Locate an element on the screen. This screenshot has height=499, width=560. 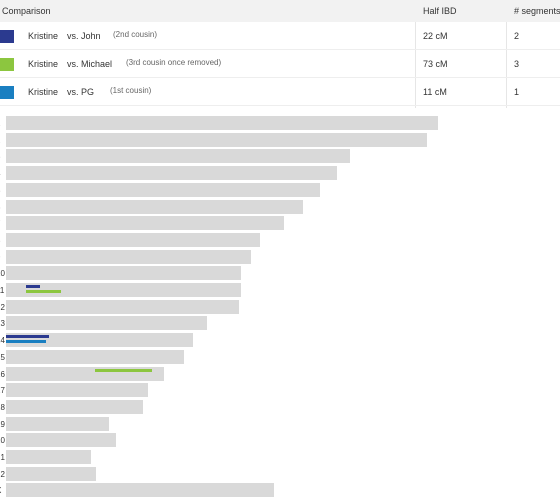
header-segments: # segments is located at coordinates (537, 11).